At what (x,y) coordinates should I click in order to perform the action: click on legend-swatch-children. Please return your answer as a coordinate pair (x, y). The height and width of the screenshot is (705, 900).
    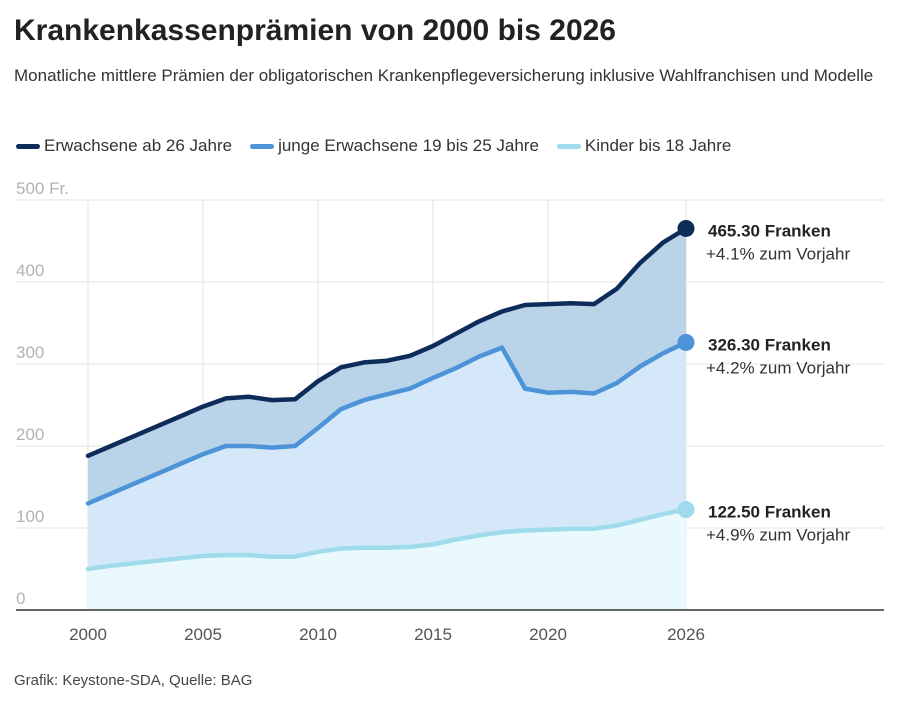
    Looking at the image, I should click on (568, 146).